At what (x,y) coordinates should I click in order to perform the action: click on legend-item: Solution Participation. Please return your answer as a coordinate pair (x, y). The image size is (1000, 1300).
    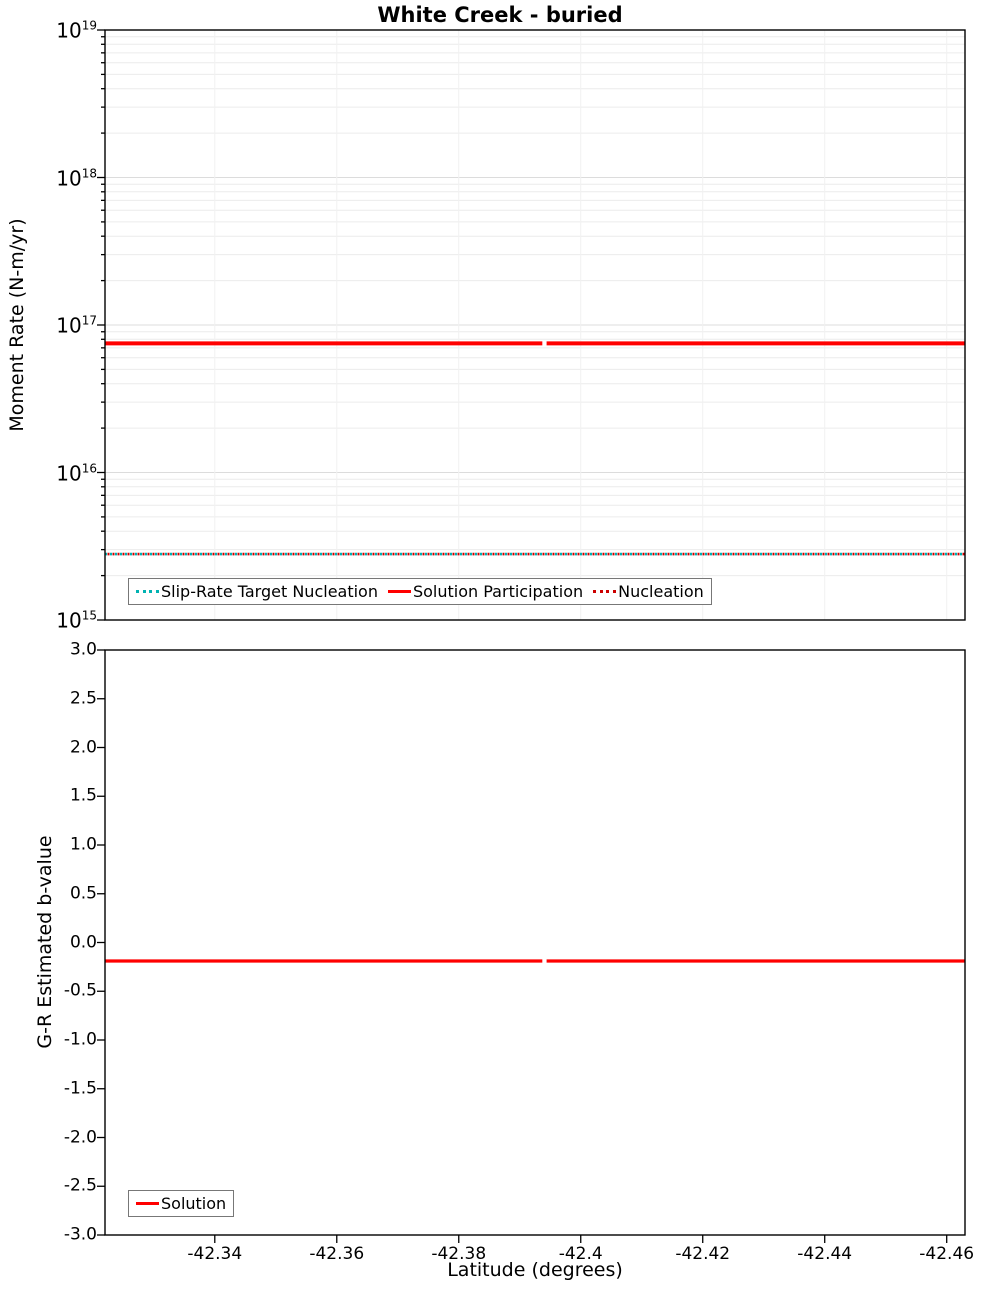
    Looking at the image, I should click on (485, 591).